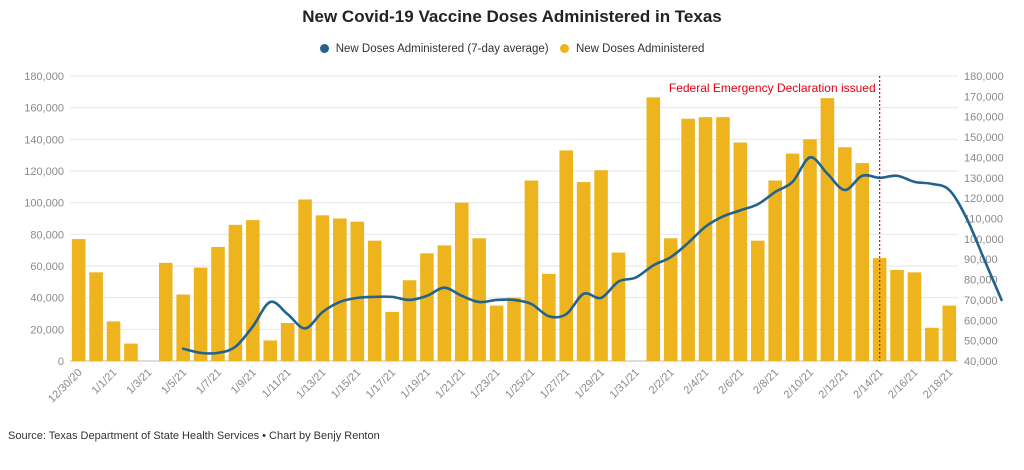 Image resolution: width=1024 pixels, height=470 pixels. Describe the element at coordinates (44, 77) in the screenshot. I see `y-tick-label-left: 180,000` at that location.